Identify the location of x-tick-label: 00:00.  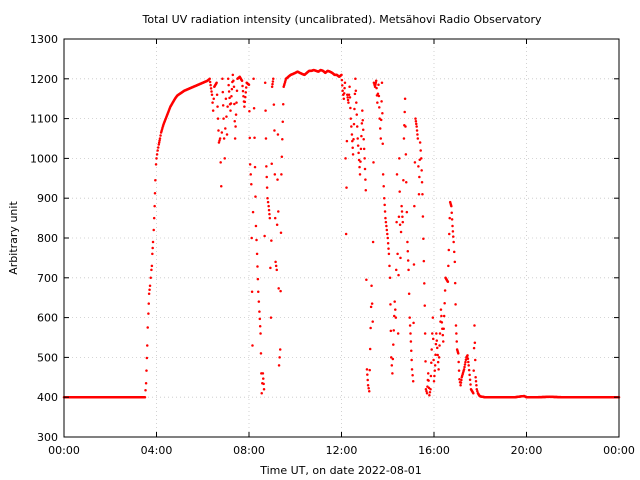
(619, 450).